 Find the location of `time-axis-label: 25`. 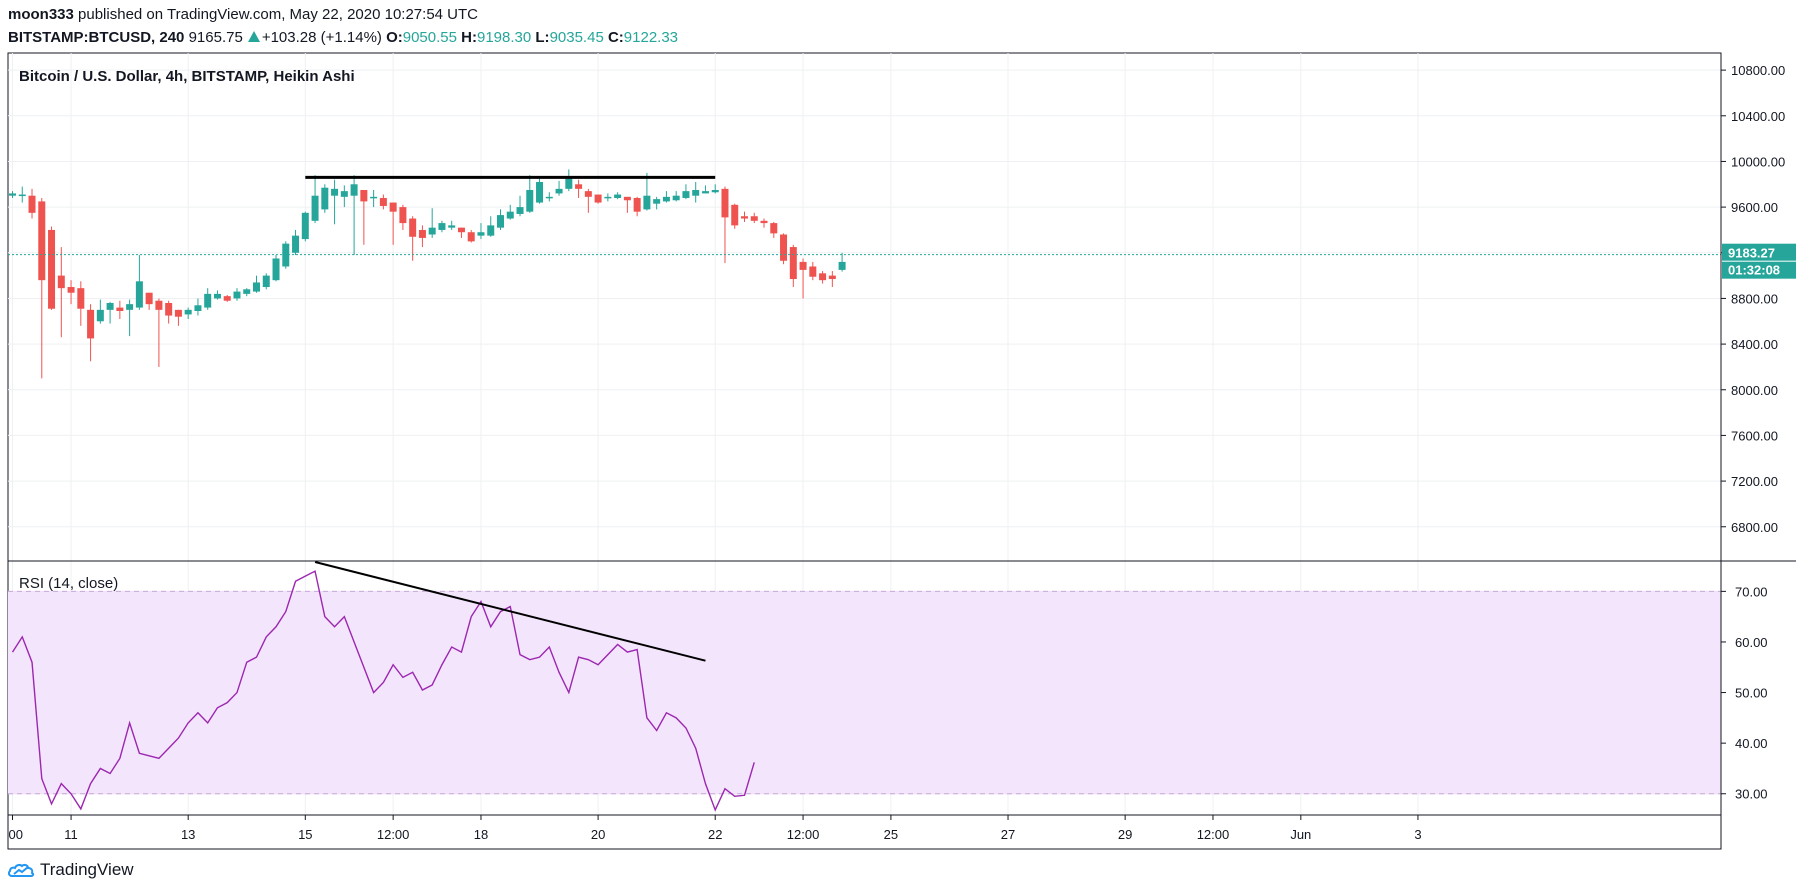

time-axis-label: 25 is located at coordinates (891, 834).